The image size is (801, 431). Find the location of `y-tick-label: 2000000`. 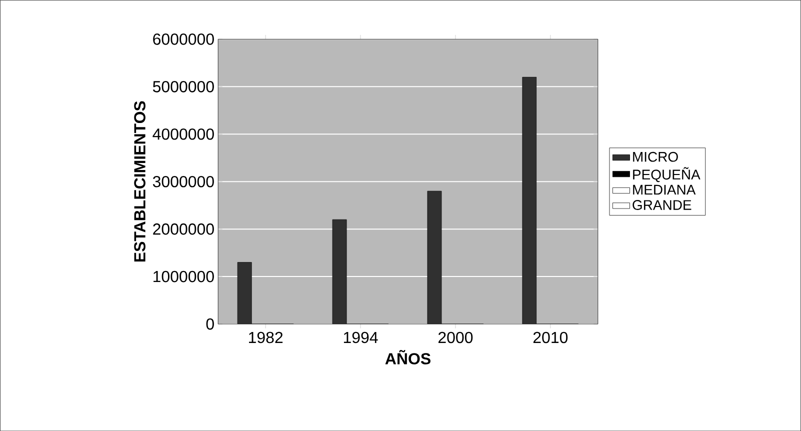

y-tick-label: 2000000 is located at coordinates (183, 229).